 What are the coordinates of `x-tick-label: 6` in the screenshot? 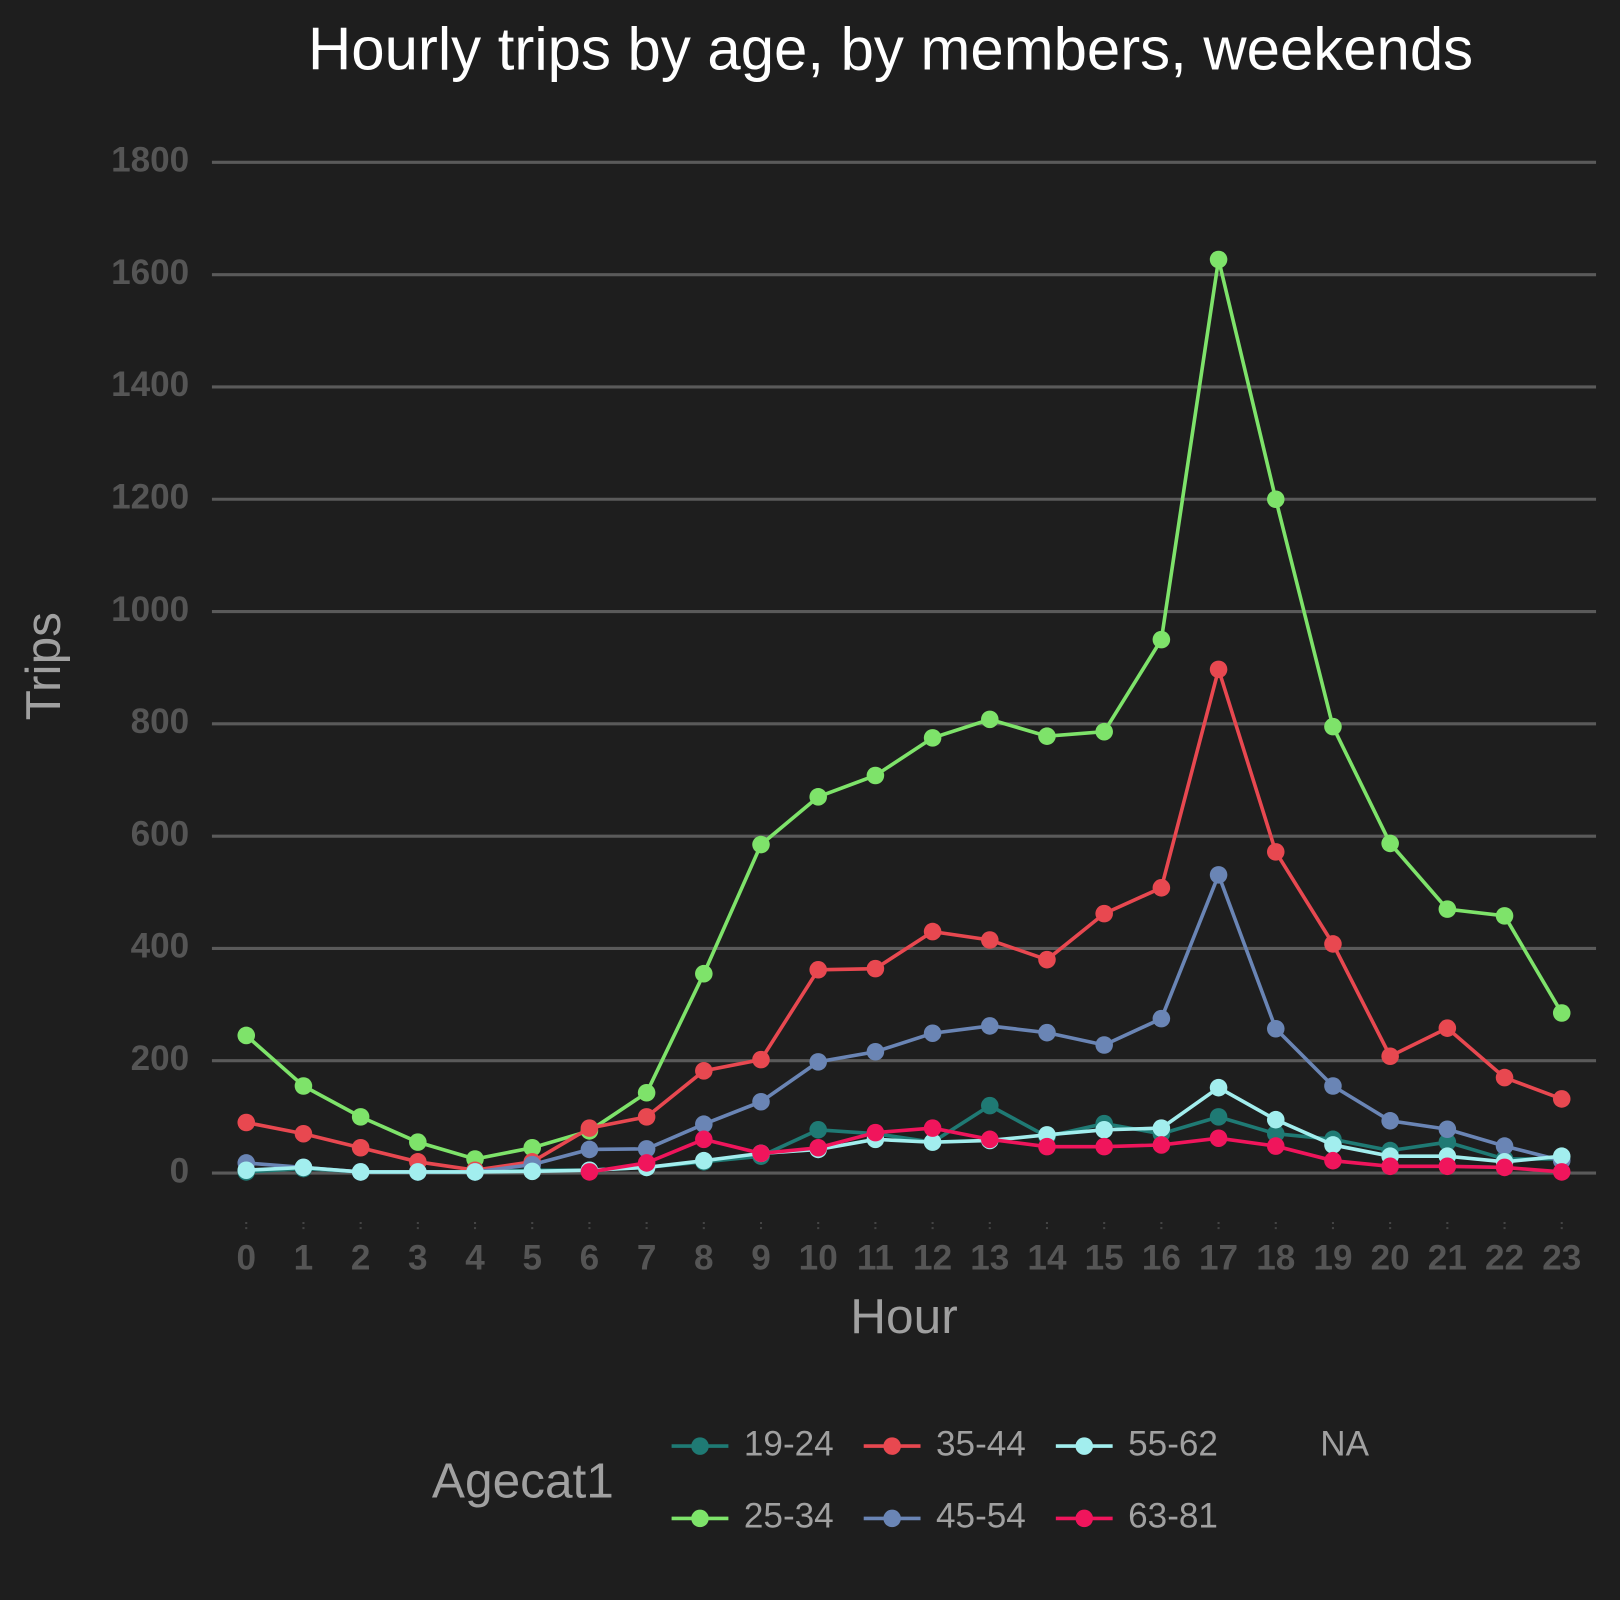 It's located at (590, 1257).